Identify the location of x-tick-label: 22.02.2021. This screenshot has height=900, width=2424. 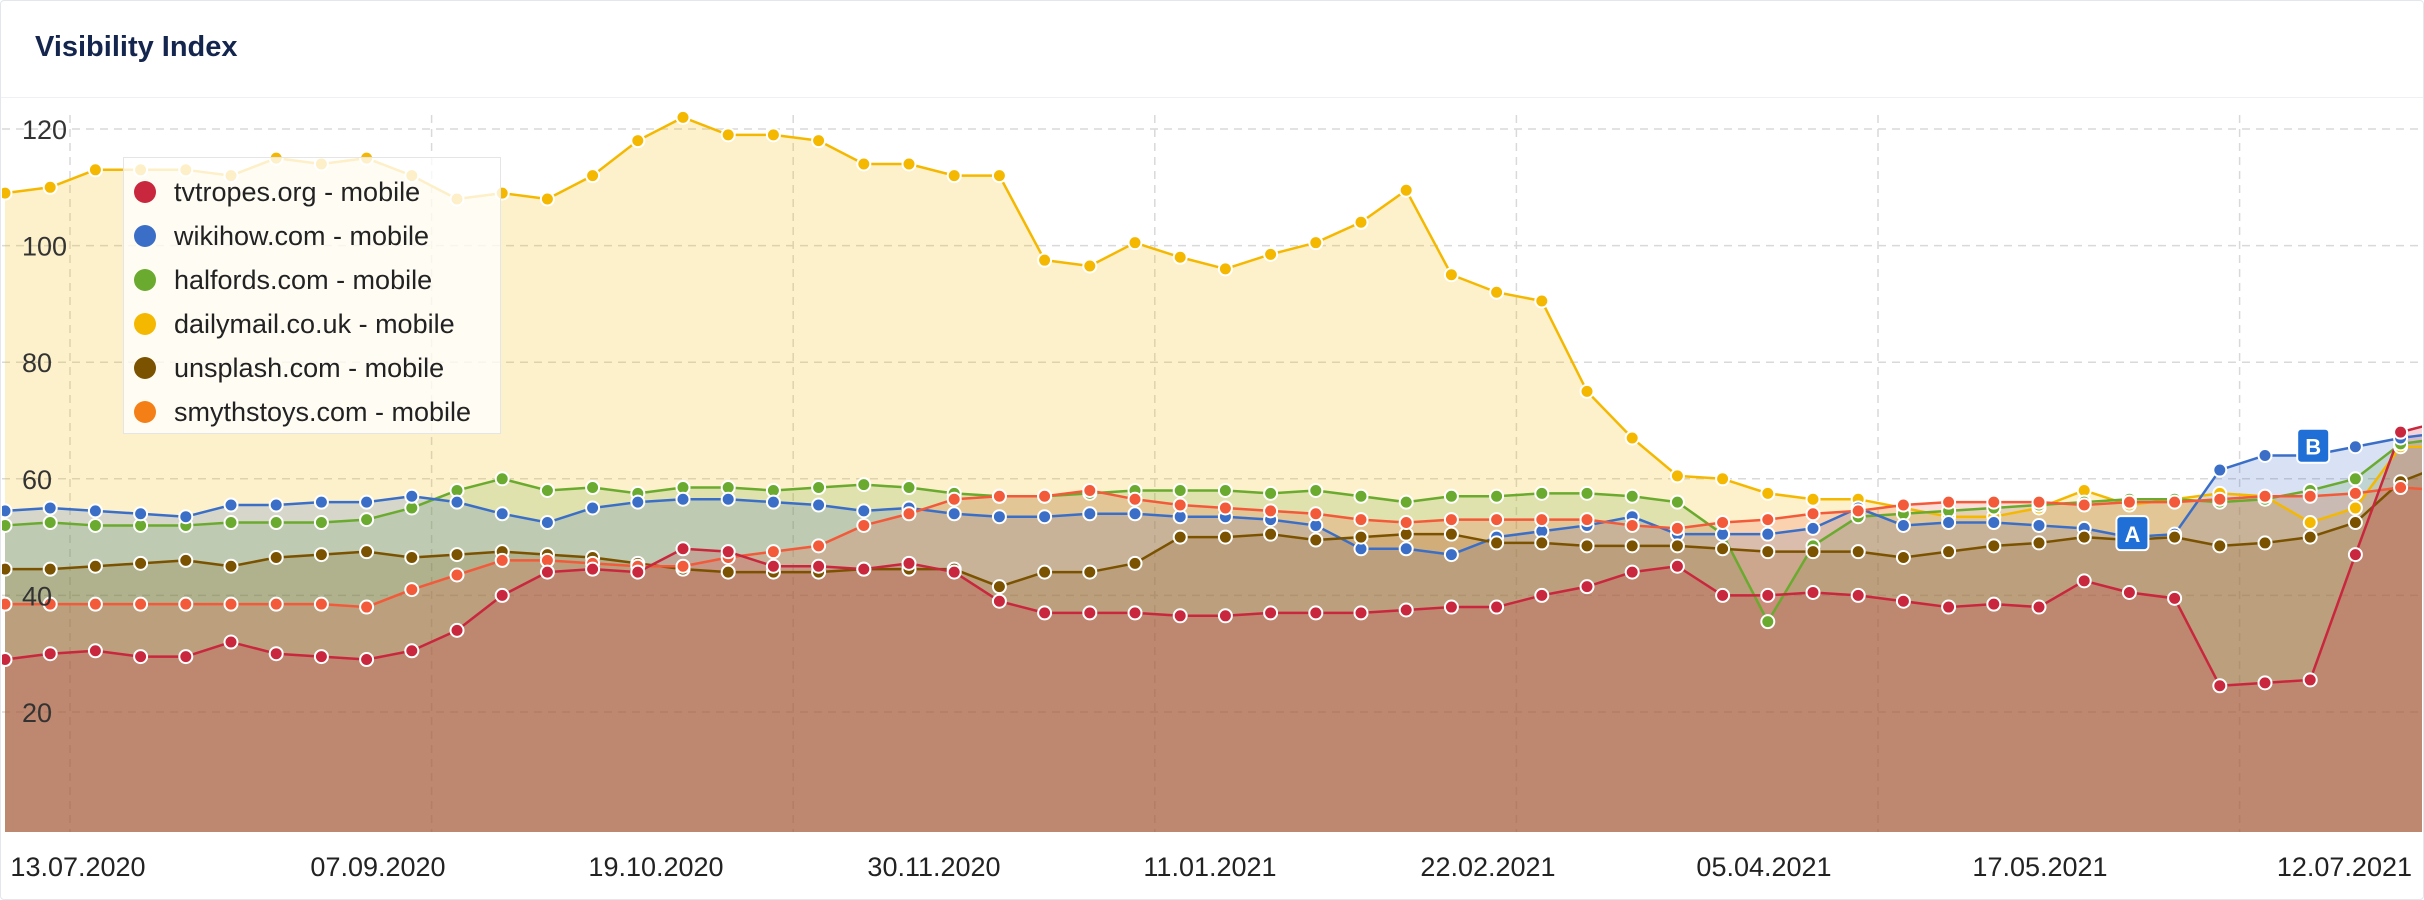
(1487, 867).